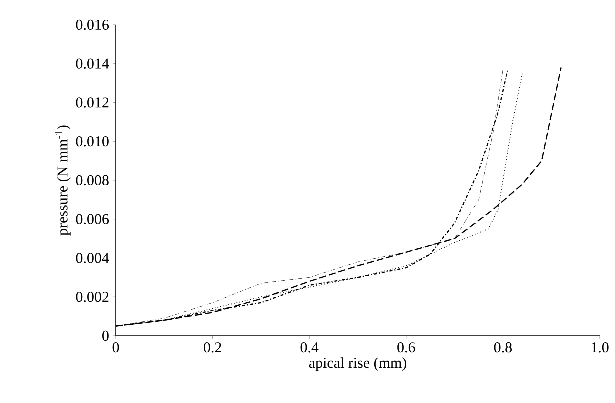 This screenshot has width=615, height=403. I want to click on x-tick-label: 0.4, so click(309, 347).